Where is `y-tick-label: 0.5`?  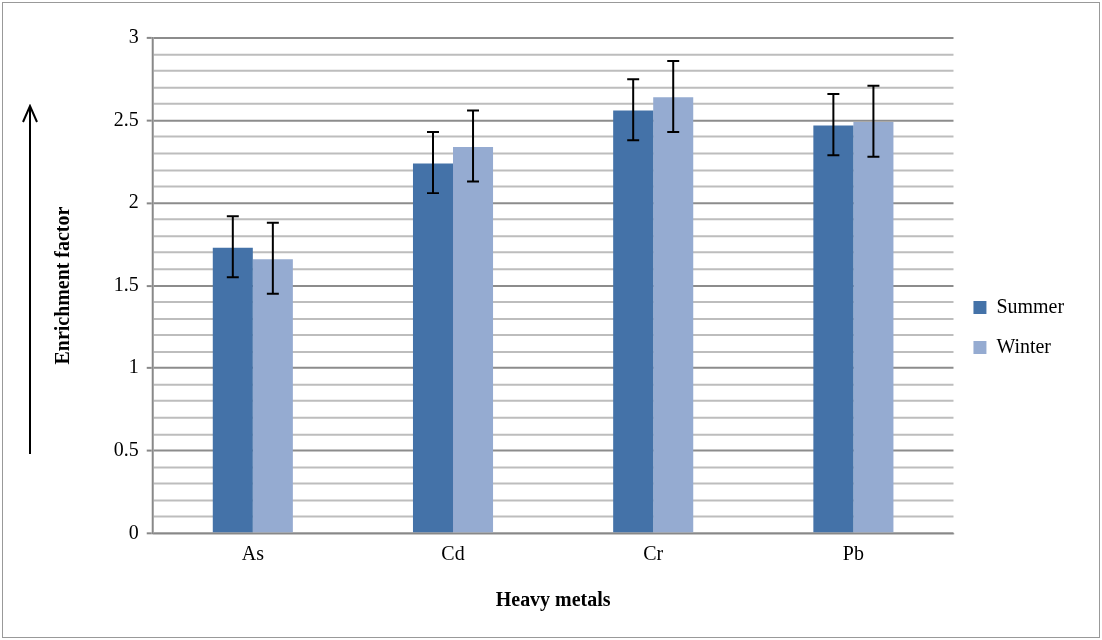
y-tick-label: 0.5 is located at coordinates (126, 449).